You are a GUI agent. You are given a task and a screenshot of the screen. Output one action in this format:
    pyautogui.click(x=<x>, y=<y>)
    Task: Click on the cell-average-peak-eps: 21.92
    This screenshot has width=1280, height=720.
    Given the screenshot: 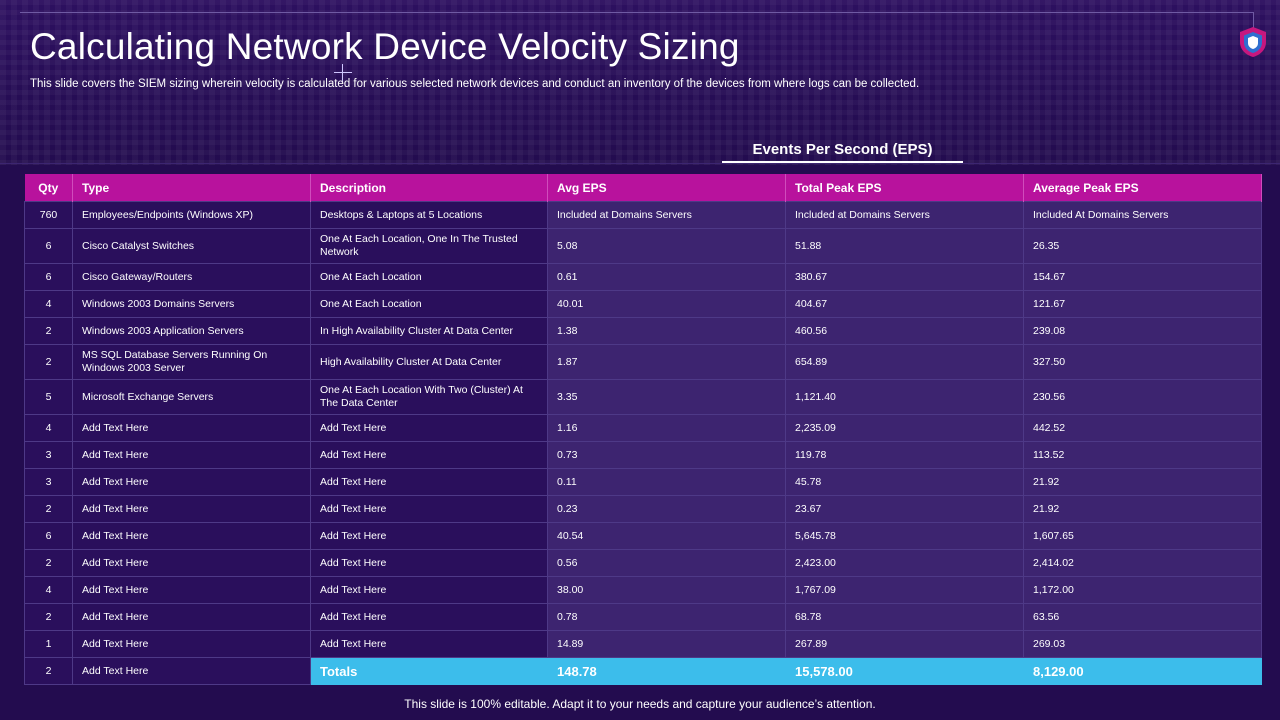 What is the action you would take?
    pyautogui.click(x=1142, y=509)
    